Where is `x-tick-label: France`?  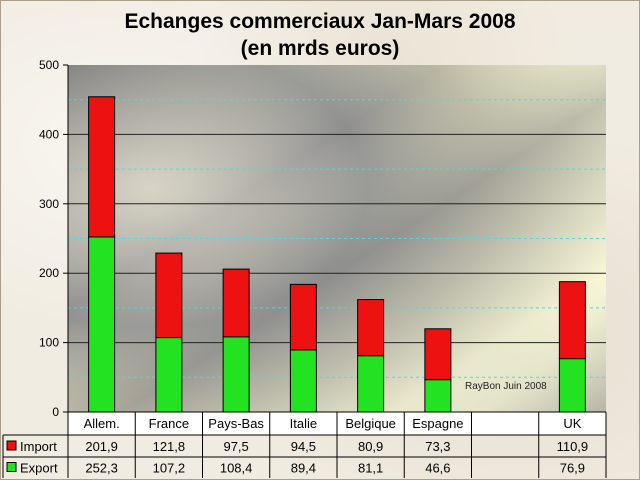
x-tick-label: France is located at coordinates (169, 423).